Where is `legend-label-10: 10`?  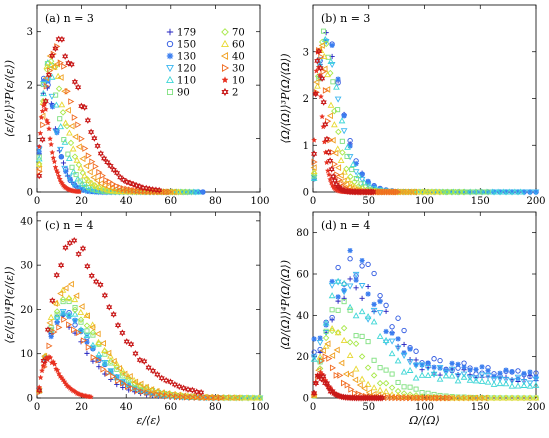
legend-label-10: 10 is located at coordinates (238, 81).